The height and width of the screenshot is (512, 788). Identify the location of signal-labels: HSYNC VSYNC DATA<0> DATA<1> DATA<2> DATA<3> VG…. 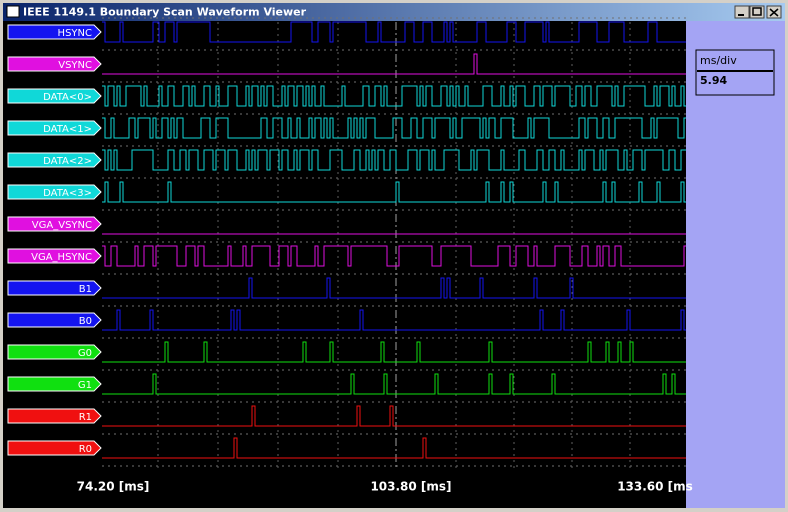
(54, 240).